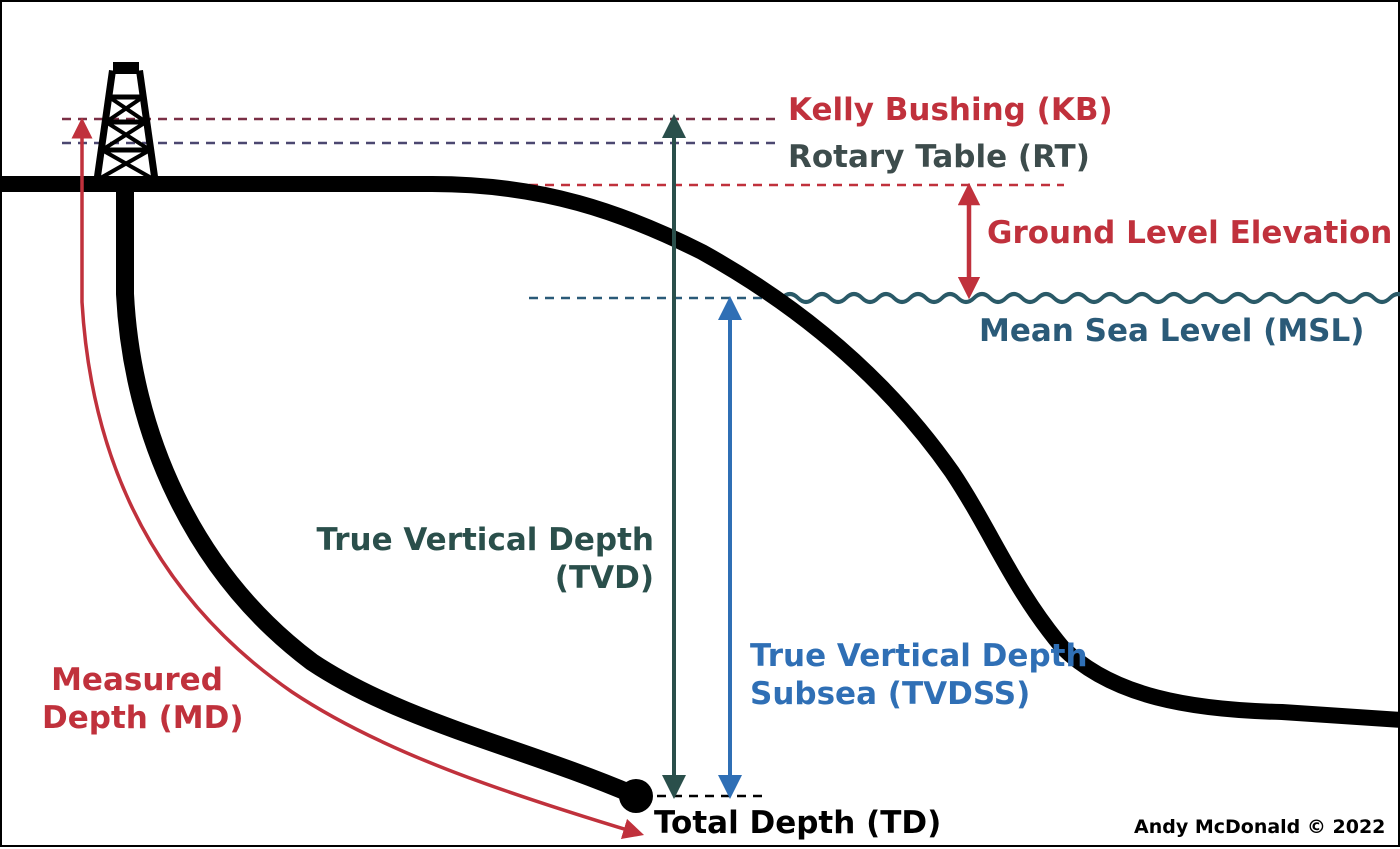  I want to click on total-depth-marker-icon, so click(636, 796).